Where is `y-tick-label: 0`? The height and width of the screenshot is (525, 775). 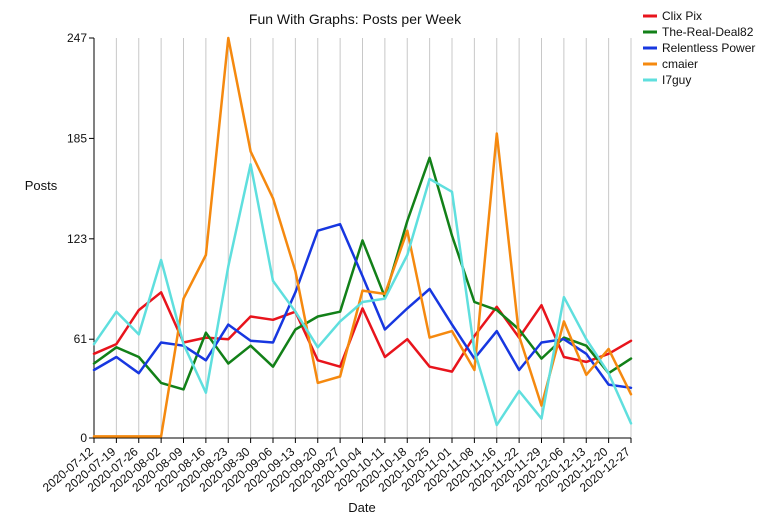 y-tick-label: 0 is located at coordinates (83, 438).